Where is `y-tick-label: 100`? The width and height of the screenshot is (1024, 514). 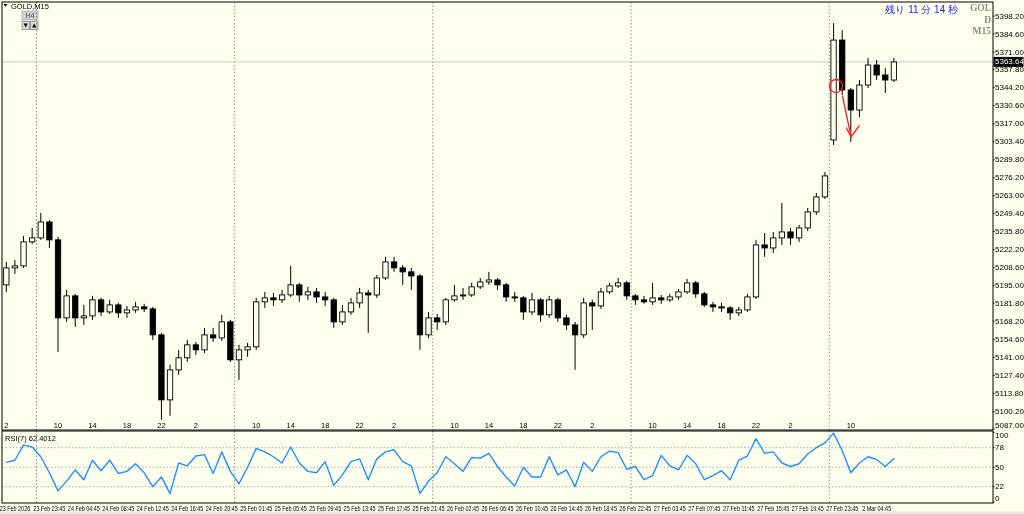 y-tick-label: 100 is located at coordinates (1002, 435).